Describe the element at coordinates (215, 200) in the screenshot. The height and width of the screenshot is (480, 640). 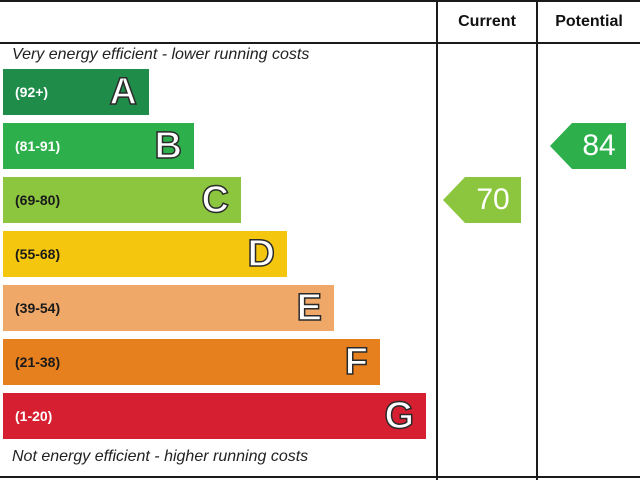
I see `band-letter: C` at that location.